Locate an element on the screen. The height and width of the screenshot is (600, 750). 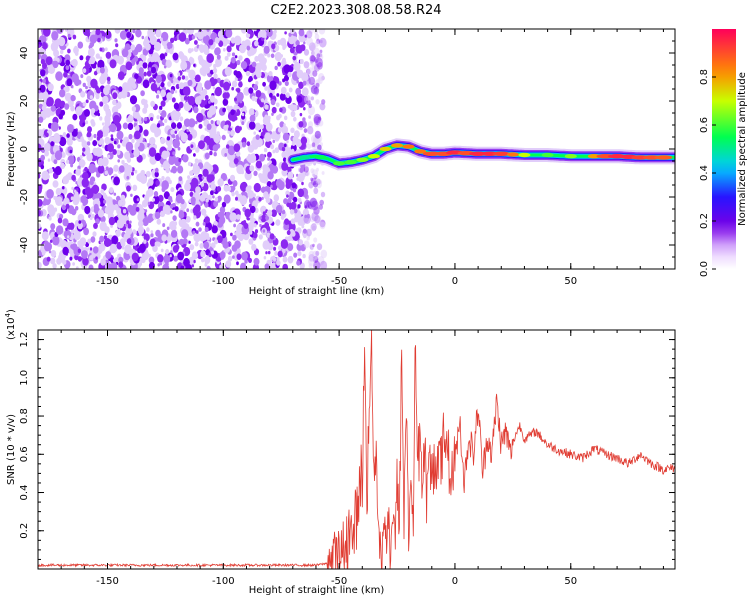
y-tick-label: 1.2 is located at coordinates (24, 340).